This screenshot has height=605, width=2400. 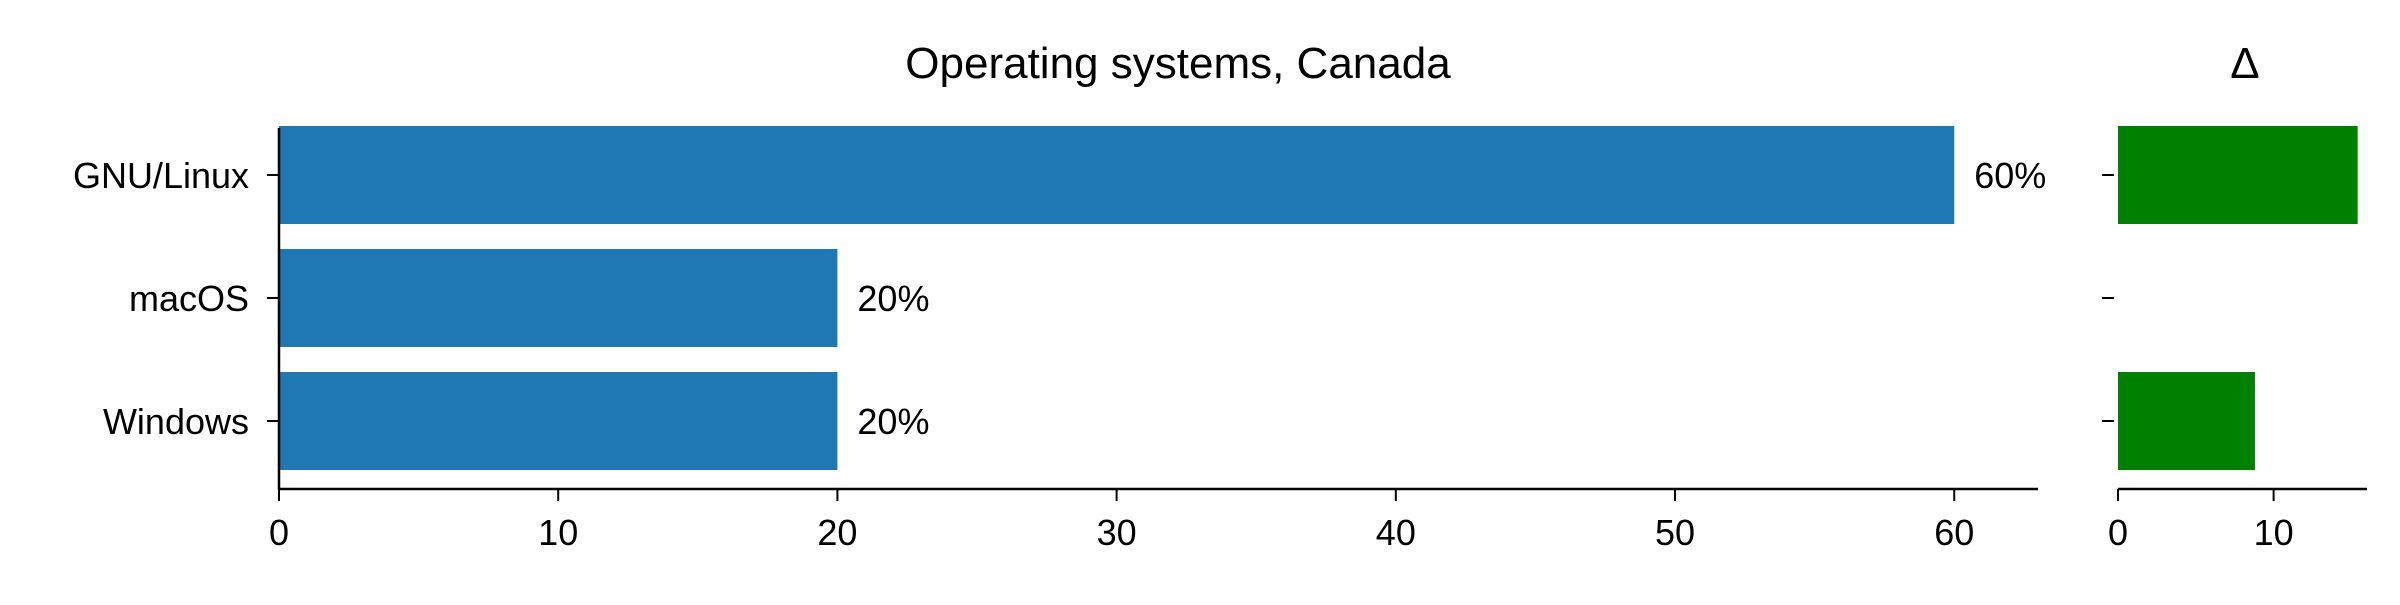 What do you see at coordinates (2234, 339) in the screenshot?
I see `delta-plot-area: 0 10` at bounding box center [2234, 339].